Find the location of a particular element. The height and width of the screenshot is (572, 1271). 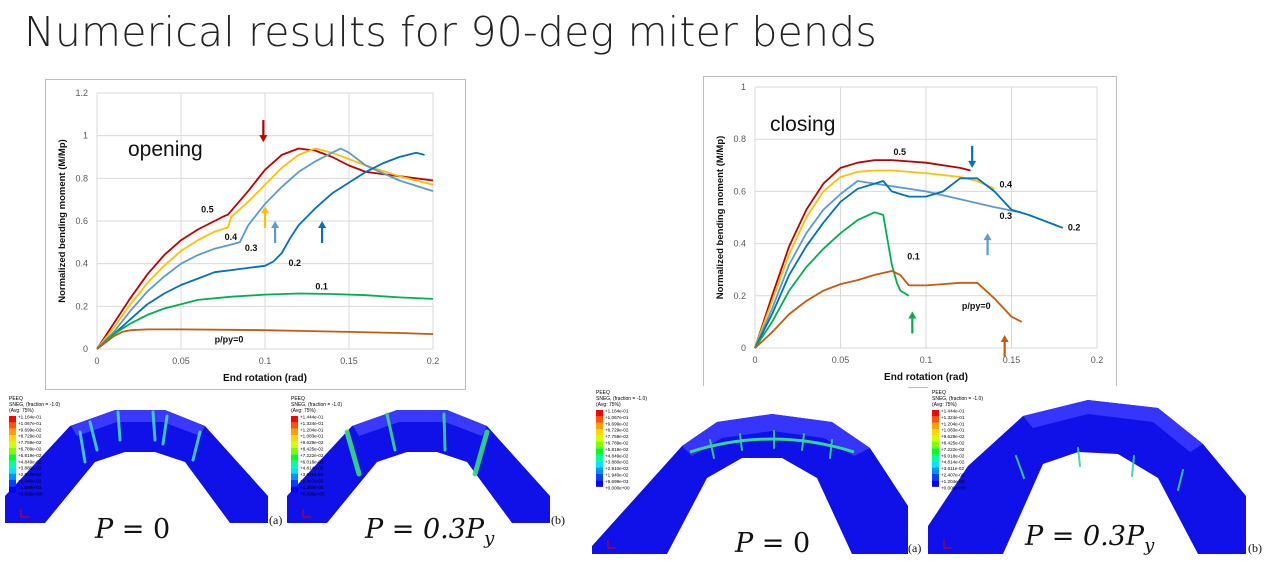

x-axis-label: End rotation (rad) is located at coordinates (926, 377).